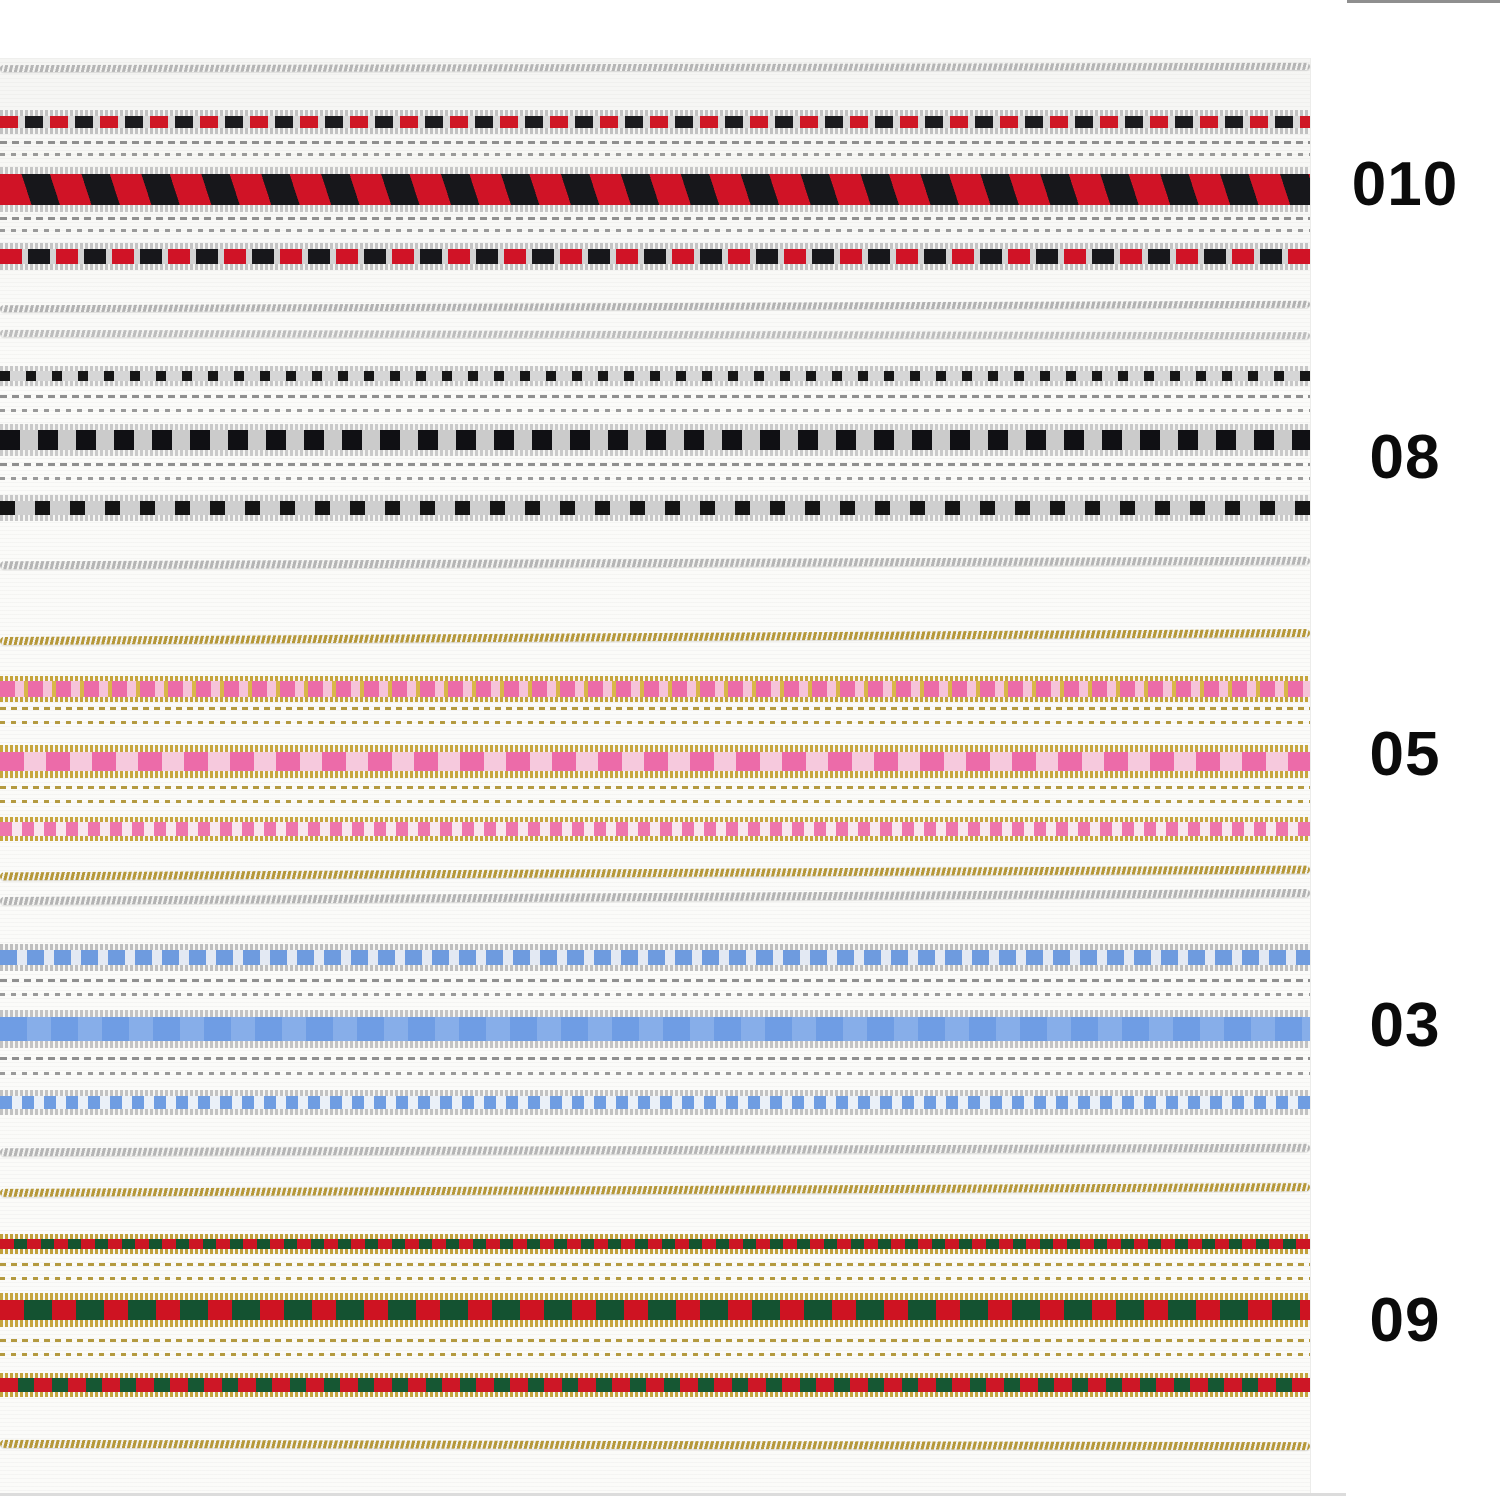 The height and width of the screenshot is (1500, 1500). I want to click on main-ribbon-08-body, so click(655, 440).